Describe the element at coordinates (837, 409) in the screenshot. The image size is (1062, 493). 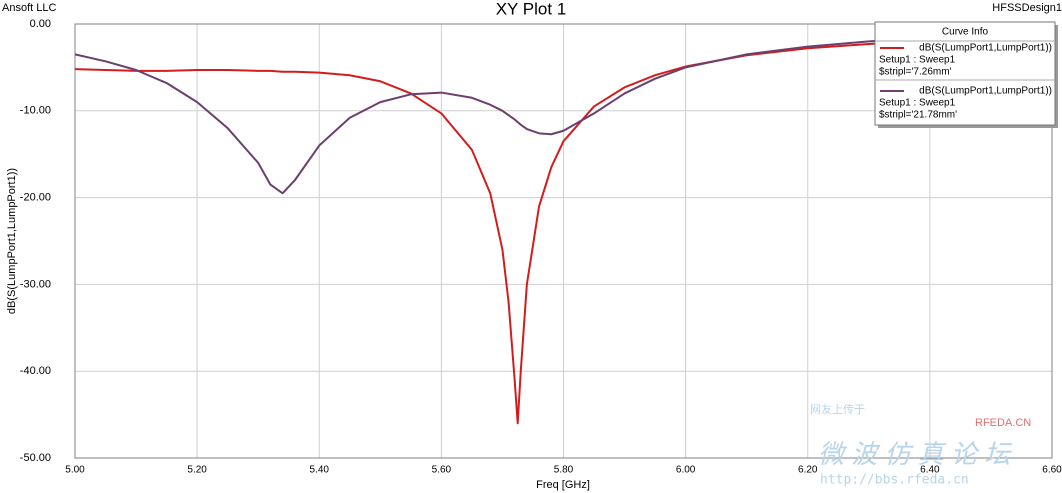
I see `watermark-text: 网友上传于` at that location.